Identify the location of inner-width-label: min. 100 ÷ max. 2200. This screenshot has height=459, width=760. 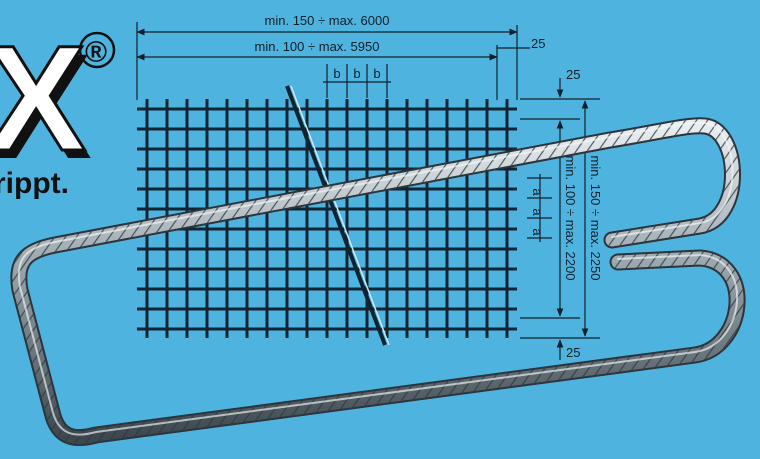
(570, 218).